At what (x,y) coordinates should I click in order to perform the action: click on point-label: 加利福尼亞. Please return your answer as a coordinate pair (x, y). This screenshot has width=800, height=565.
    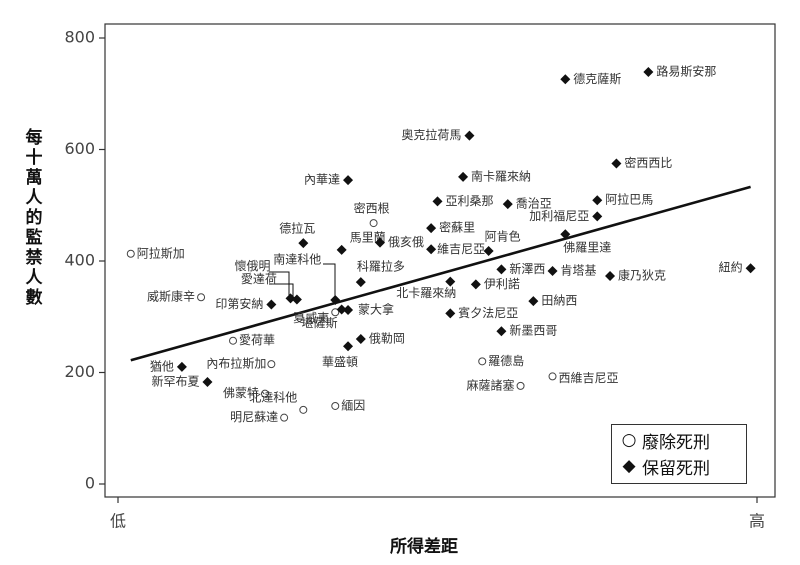
    Looking at the image, I should click on (559, 215).